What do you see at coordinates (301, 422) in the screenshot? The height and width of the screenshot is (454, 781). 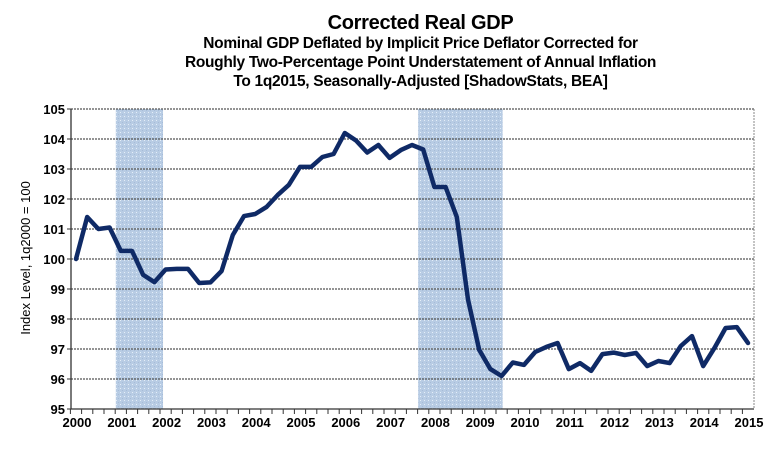 I see `x-tick-label-2005: 2005` at bounding box center [301, 422].